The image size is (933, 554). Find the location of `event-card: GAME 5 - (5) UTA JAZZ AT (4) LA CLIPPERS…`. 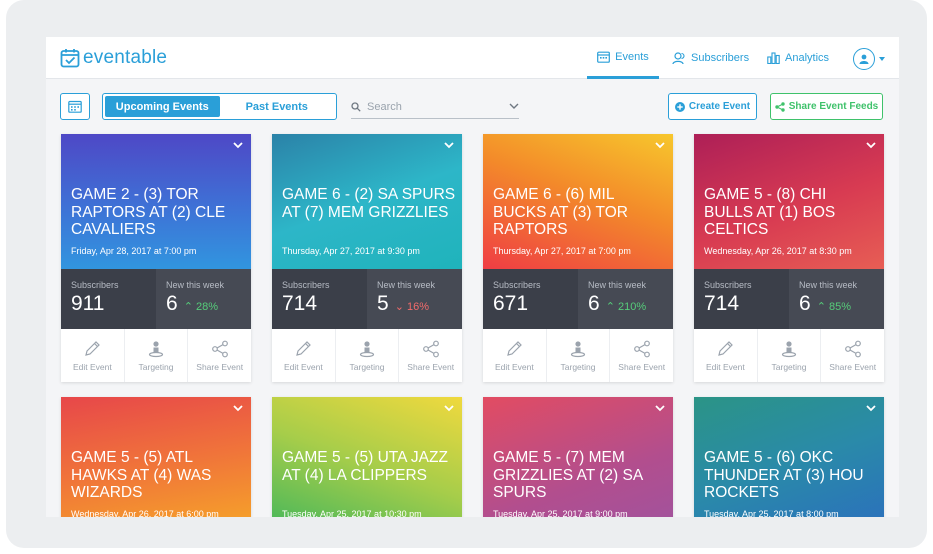

event-card: GAME 5 - (5) UTA JAZZ AT (4) LA CLIPPERS… is located at coordinates (367, 457).